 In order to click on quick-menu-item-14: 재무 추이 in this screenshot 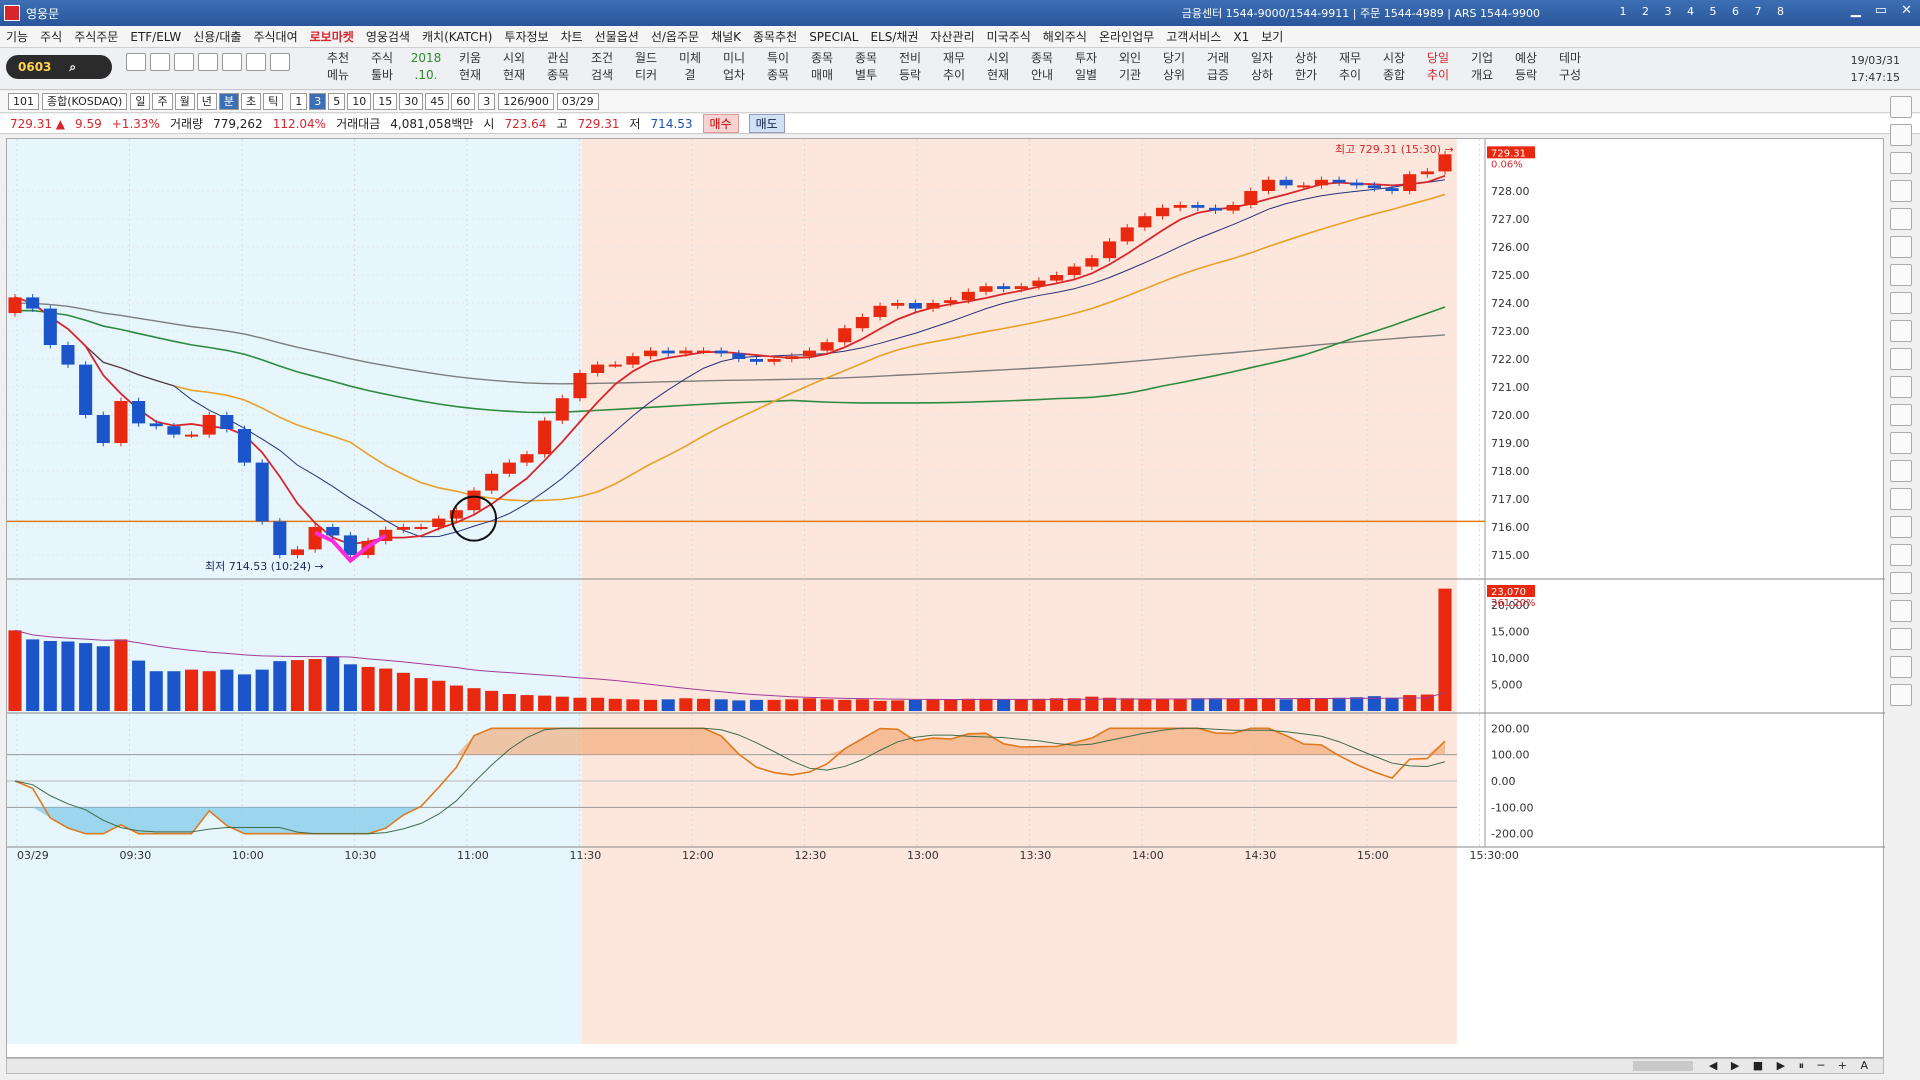, I will do `click(954, 66)`.